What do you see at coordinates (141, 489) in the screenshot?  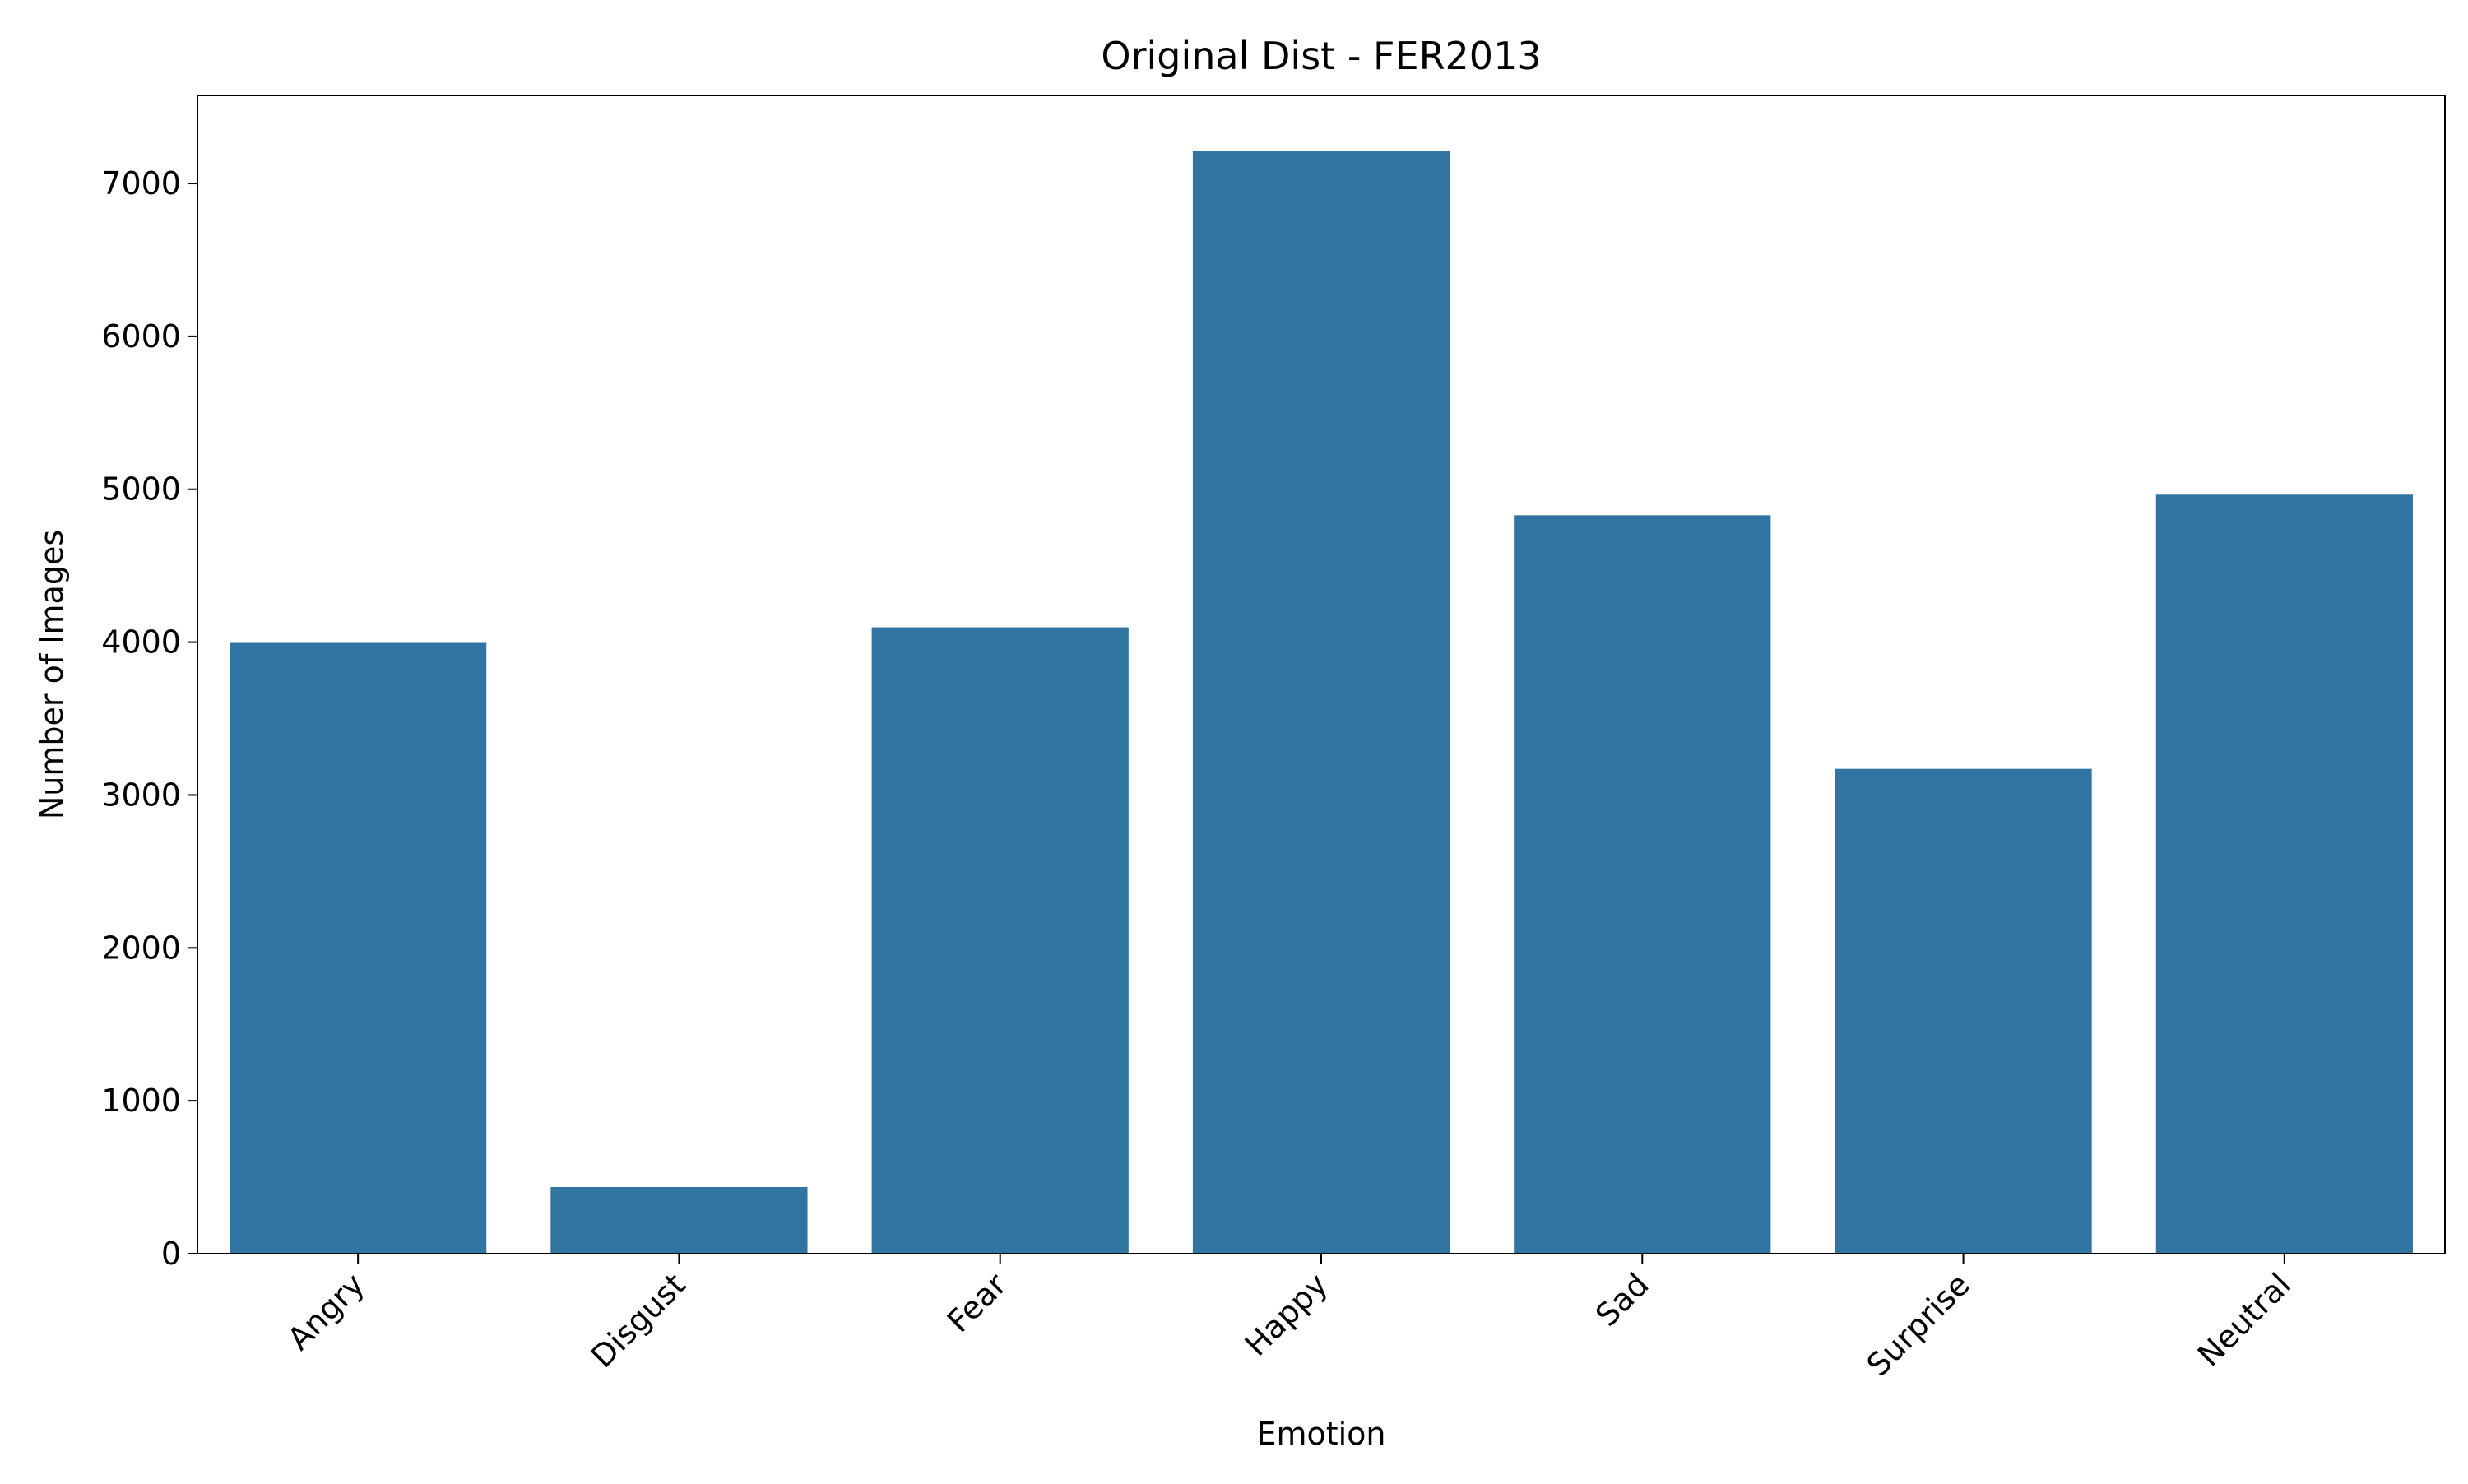 I see `y-tick-label: 5000` at bounding box center [141, 489].